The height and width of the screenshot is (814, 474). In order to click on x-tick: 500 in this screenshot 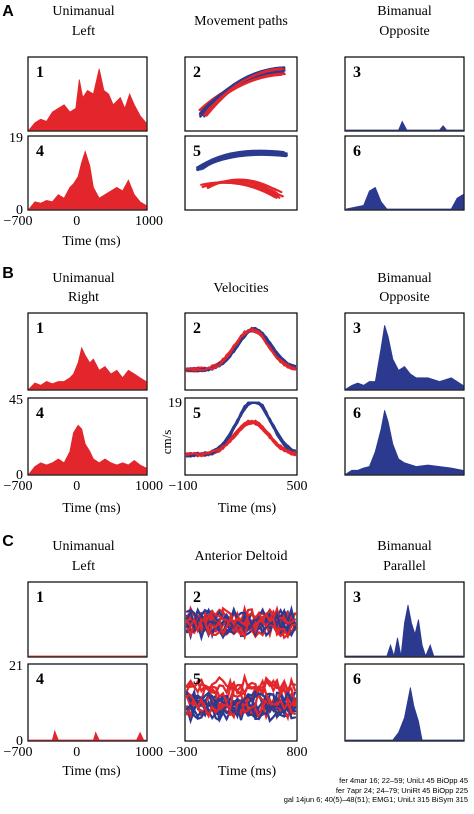, I will do `click(297, 486)`.